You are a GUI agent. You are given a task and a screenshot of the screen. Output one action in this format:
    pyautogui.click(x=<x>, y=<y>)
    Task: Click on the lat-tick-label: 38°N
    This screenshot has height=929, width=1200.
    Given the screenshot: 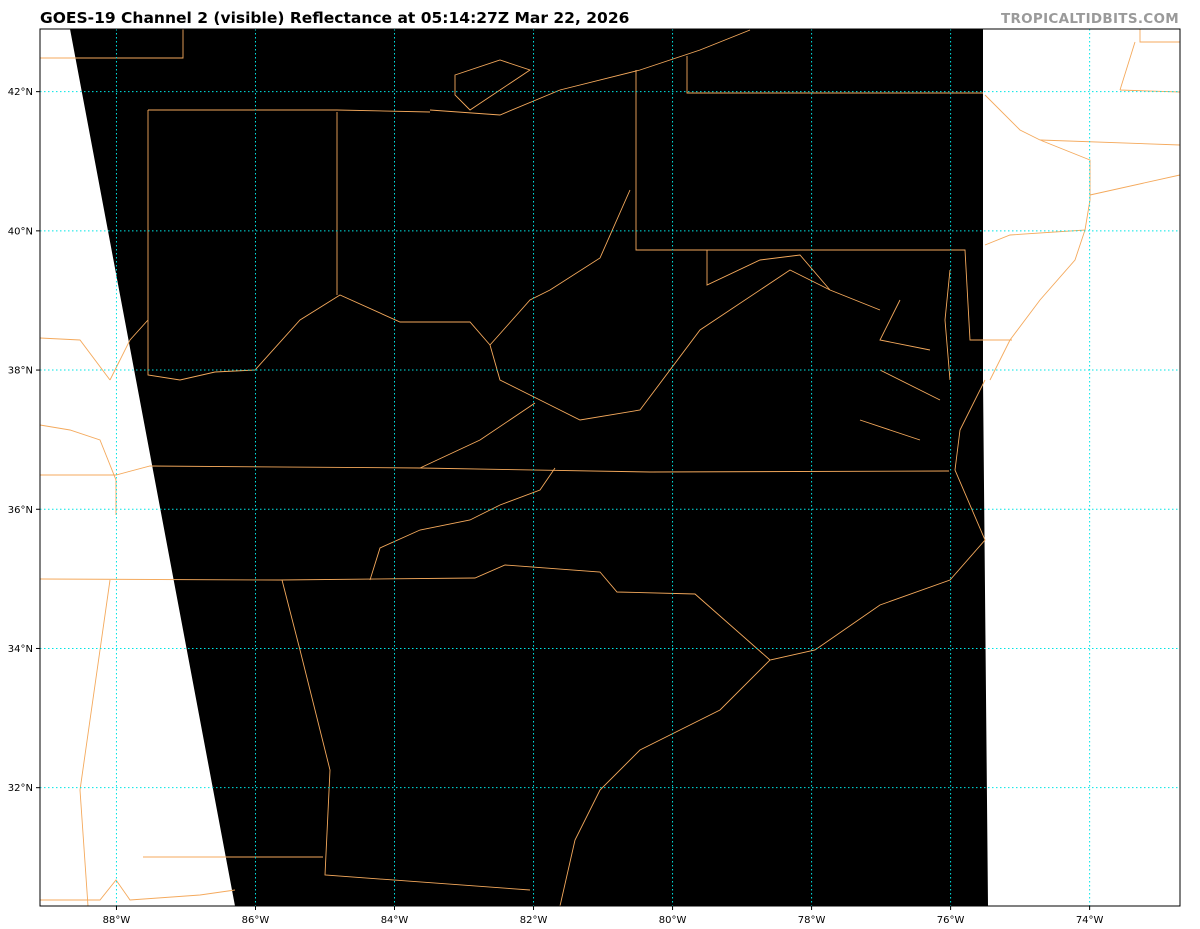 What is the action you would take?
    pyautogui.click(x=20, y=371)
    